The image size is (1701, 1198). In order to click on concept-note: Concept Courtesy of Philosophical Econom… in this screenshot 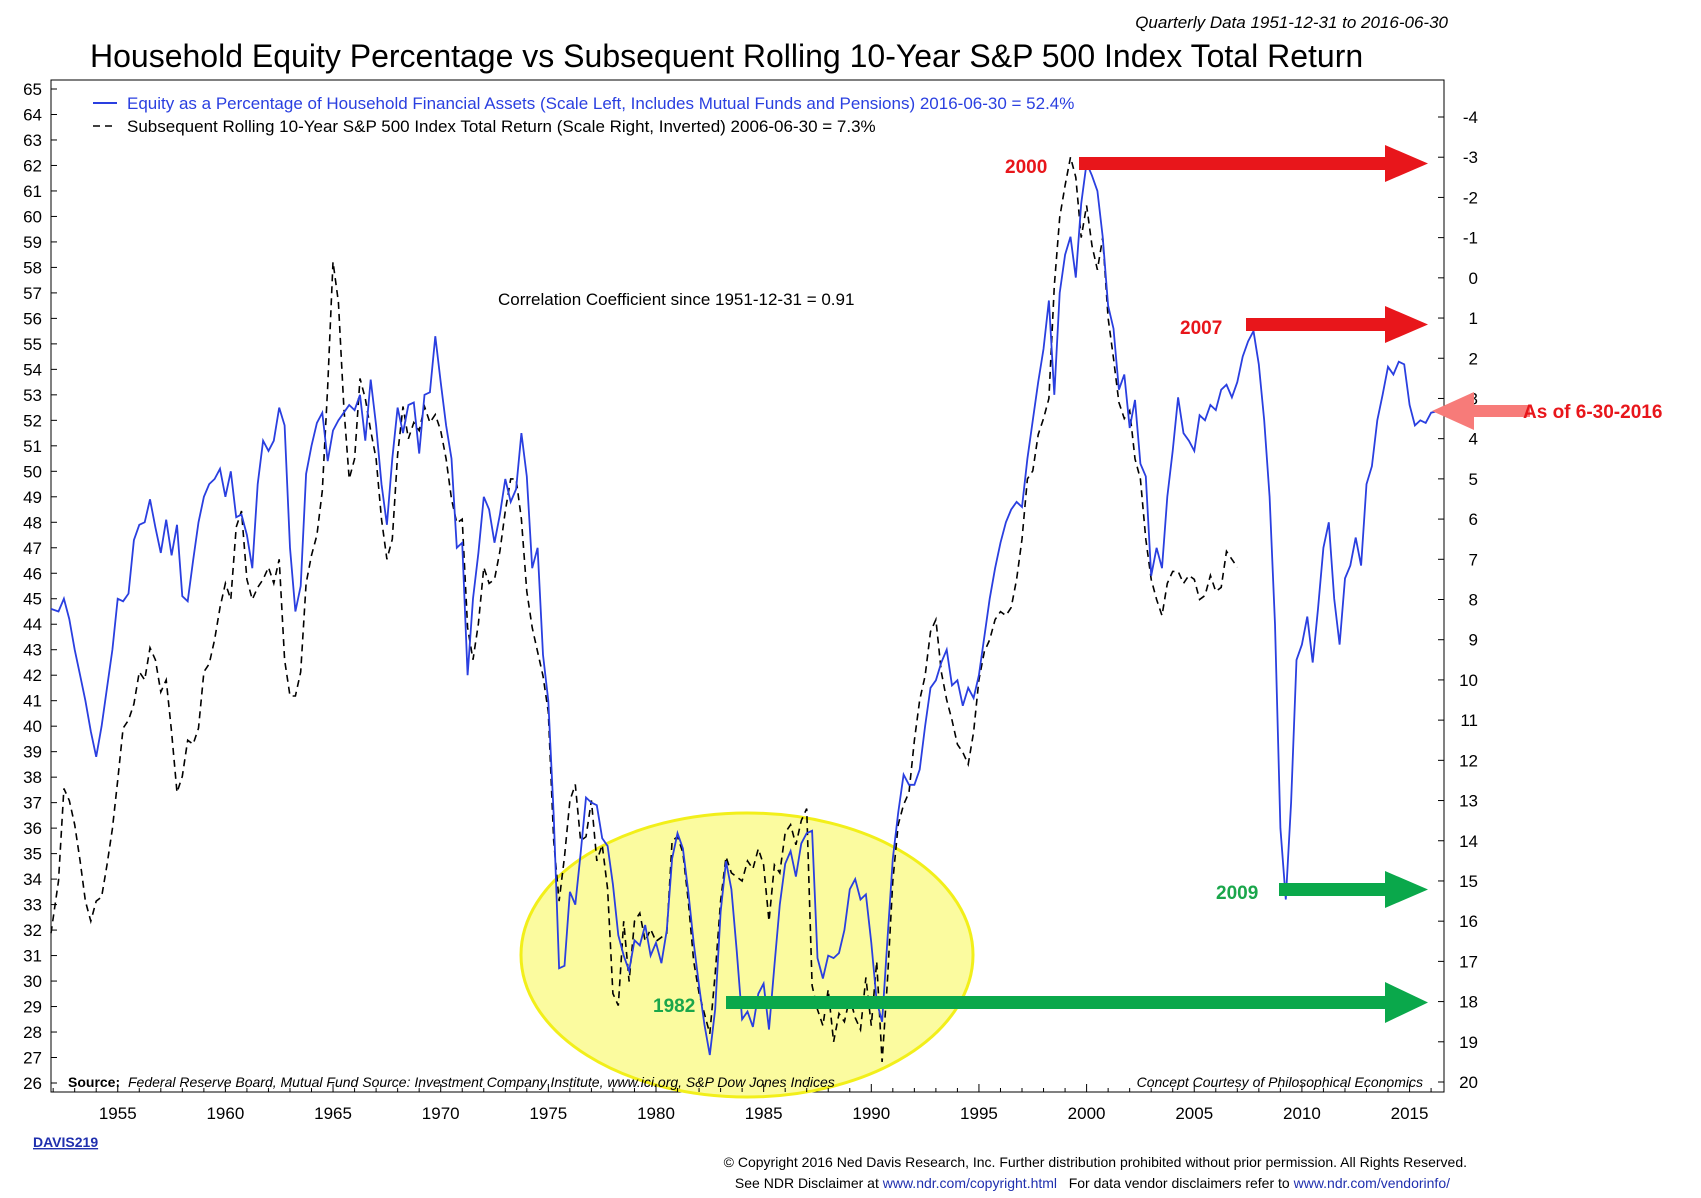, I will do `click(1280, 1082)`.